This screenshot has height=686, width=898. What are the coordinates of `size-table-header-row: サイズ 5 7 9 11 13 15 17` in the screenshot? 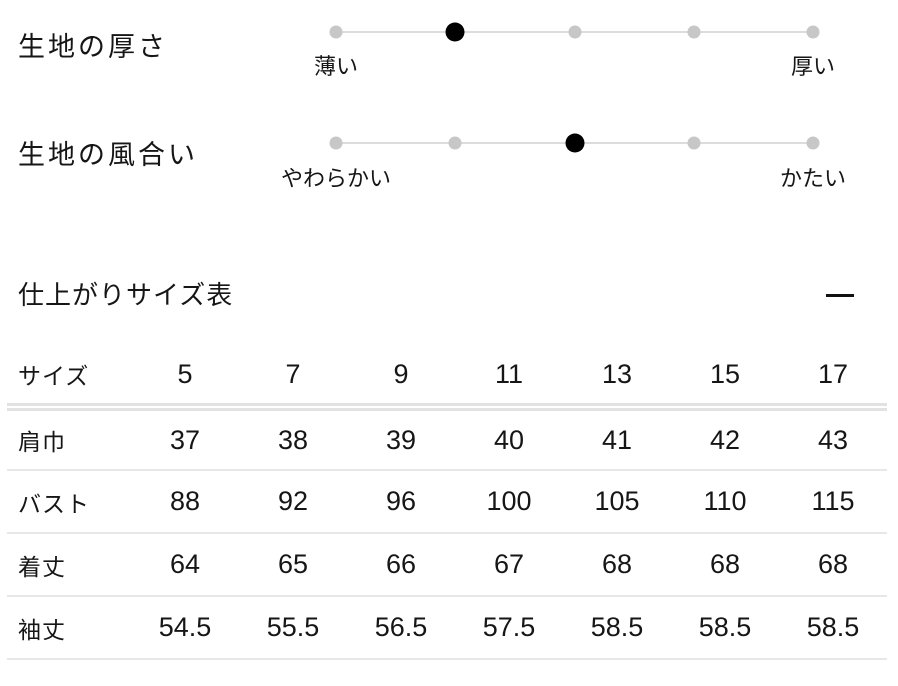 It's located at (447, 378).